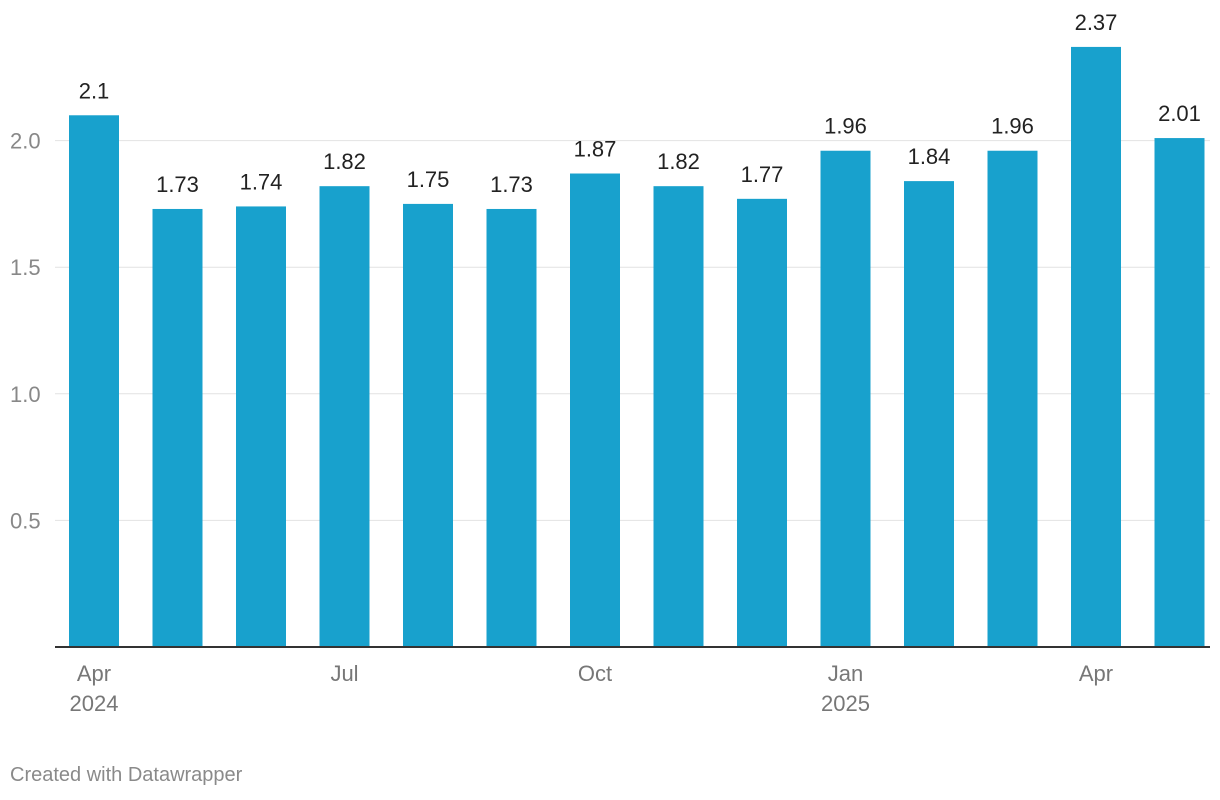  What do you see at coordinates (1179, 113) in the screenshot?
I see `data-label: 2.01` at bounding box center [1179, 113].